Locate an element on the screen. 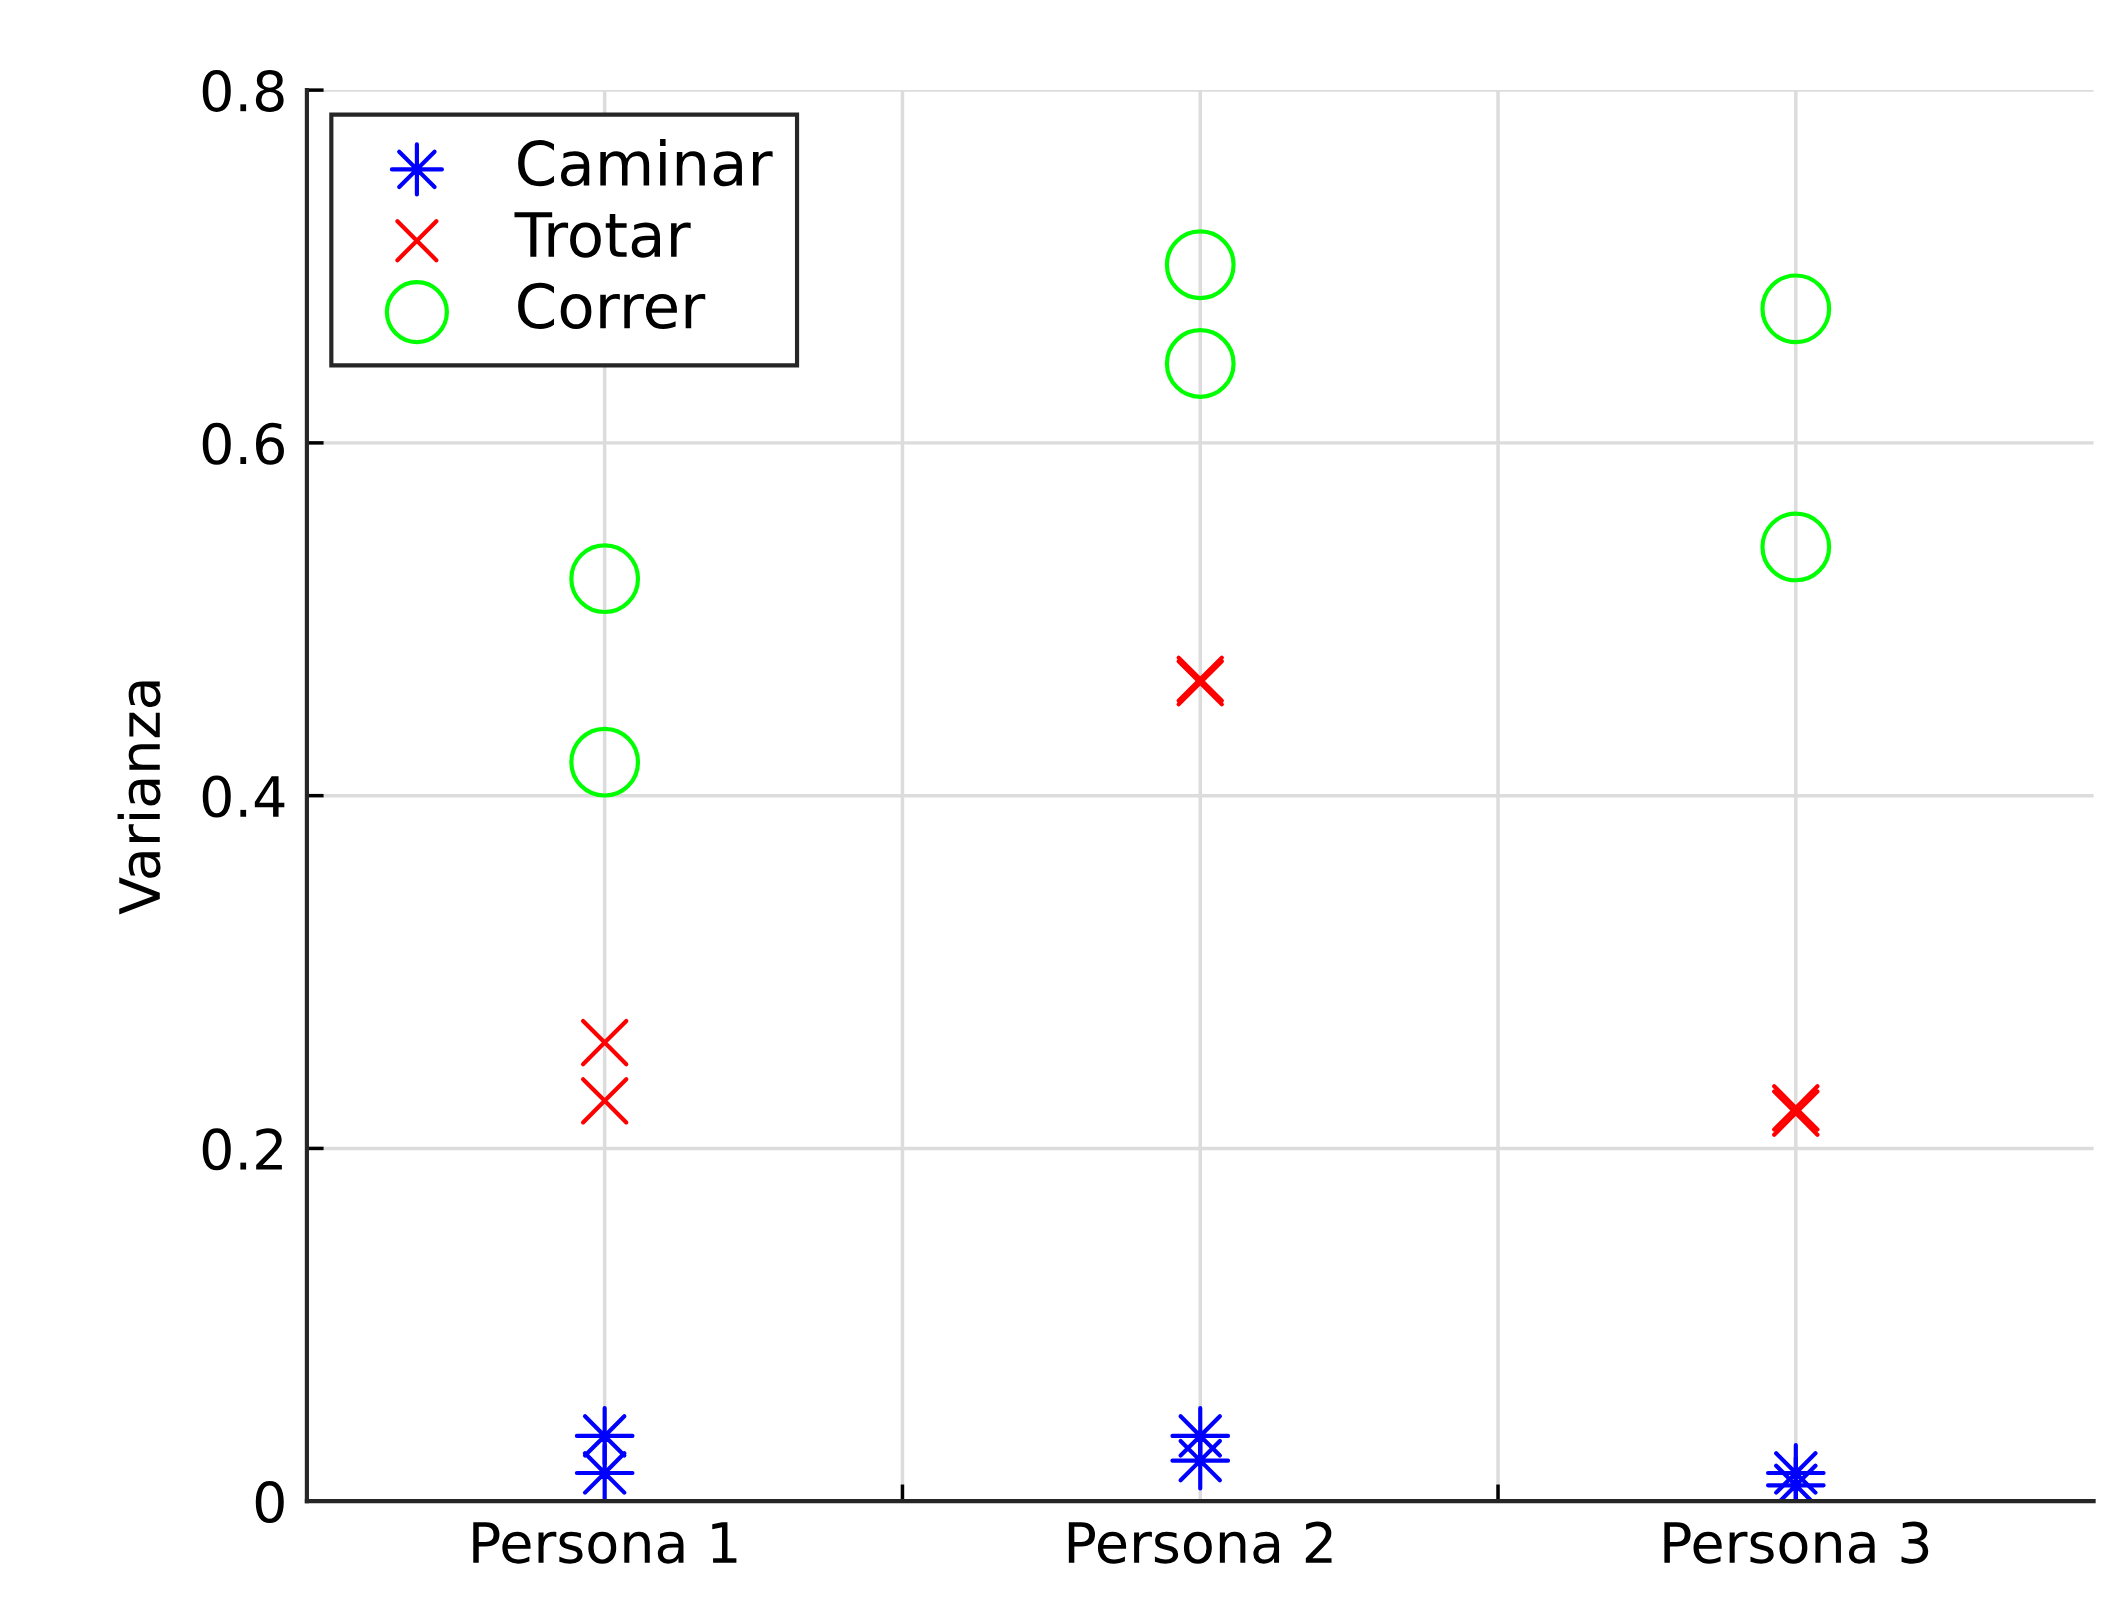 The height and width of the screenshot is (1609, 2102). x-tick-label: Persona 3 is located at coordinates (1796, 1542).